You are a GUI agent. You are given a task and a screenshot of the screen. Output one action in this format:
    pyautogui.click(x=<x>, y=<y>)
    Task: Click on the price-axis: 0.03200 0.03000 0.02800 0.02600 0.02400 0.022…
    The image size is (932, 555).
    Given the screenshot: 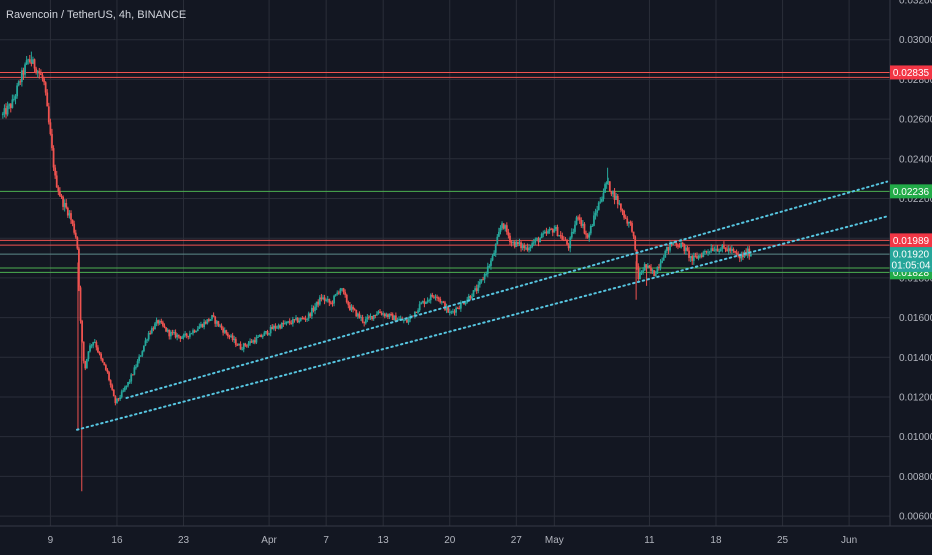 What is the action you would take?
    pyautogui.click(x=915, y=261)
    